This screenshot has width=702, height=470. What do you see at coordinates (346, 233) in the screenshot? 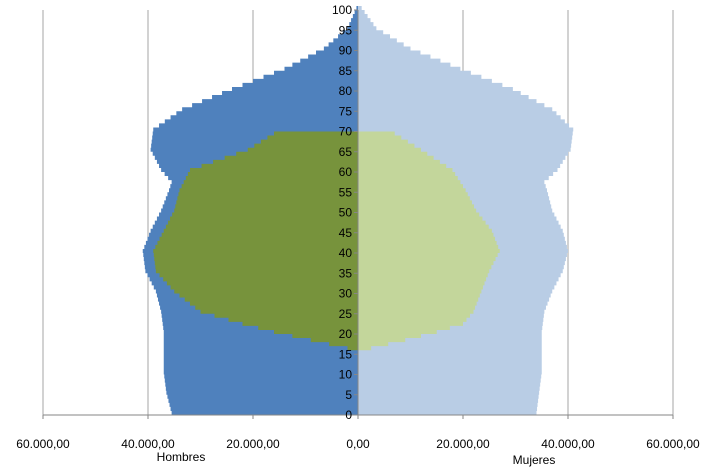
I see `y-tick-label-9: 45` at bounding box center [346, 233].